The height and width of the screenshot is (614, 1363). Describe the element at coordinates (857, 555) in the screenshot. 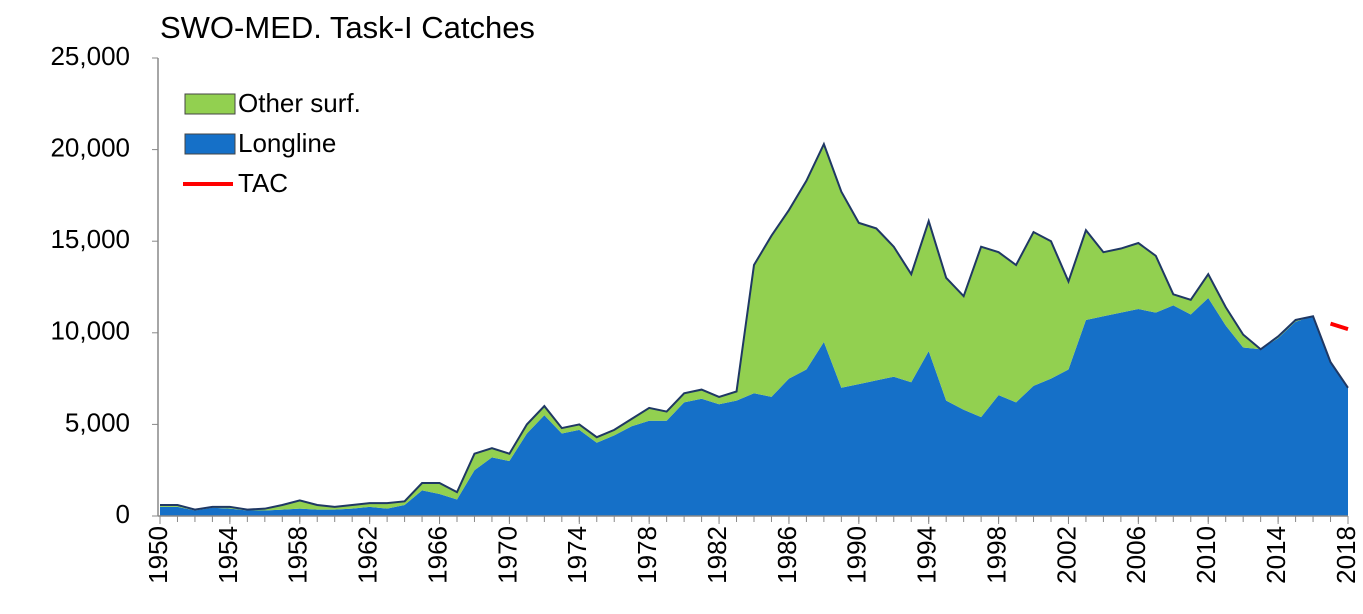

I see `x-tick-label: 1990` at that location.